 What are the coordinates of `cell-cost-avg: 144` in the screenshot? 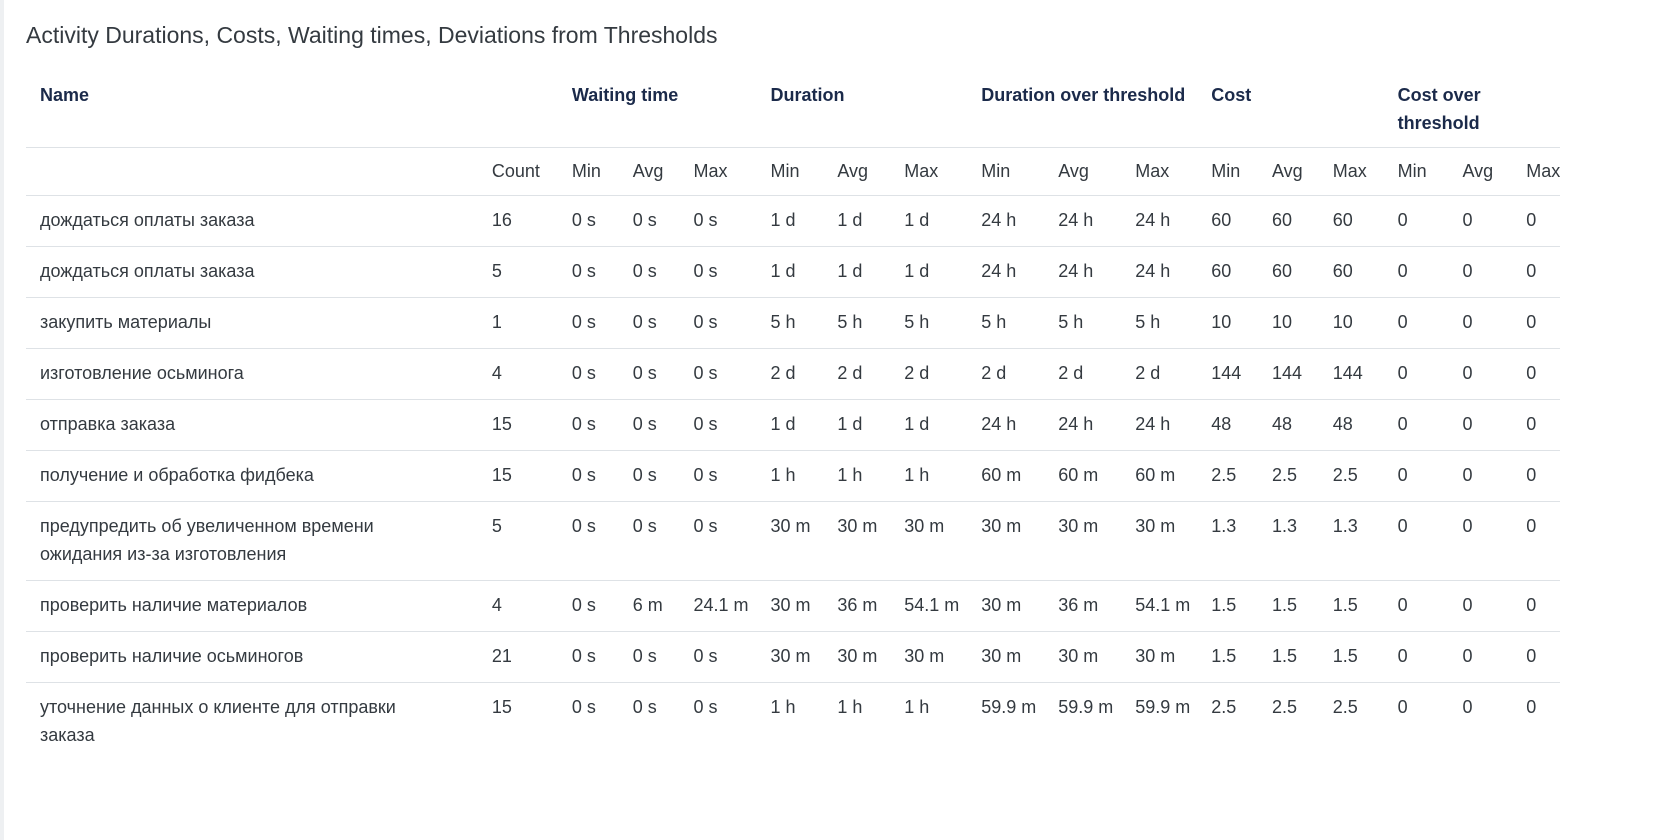 It's located at (1288, 374).